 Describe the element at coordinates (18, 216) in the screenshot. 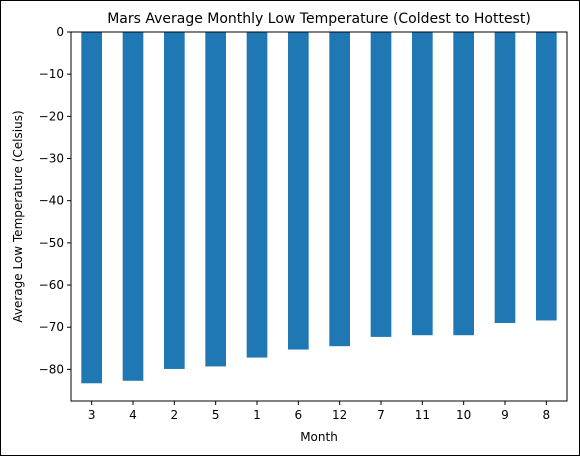

I see `y-axis-label: Average Low Temperature (Celsius)` at that location.